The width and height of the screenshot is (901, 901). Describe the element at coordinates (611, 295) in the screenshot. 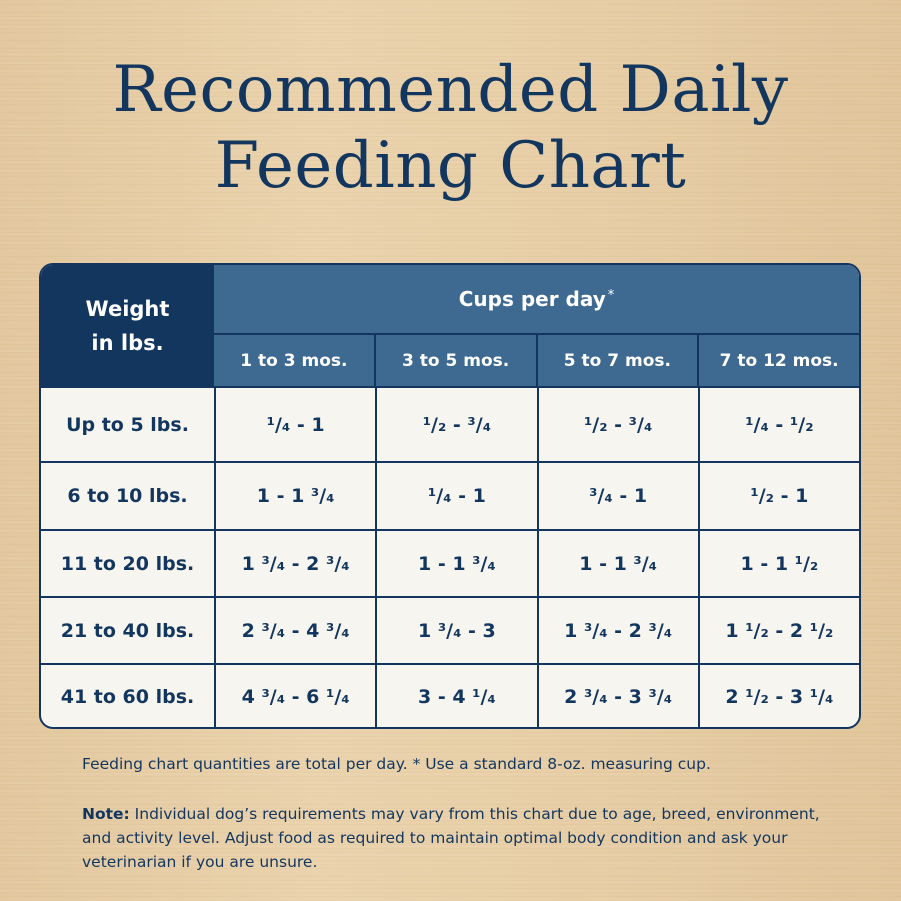

I see `cups-header-asterisk: *` at that location.